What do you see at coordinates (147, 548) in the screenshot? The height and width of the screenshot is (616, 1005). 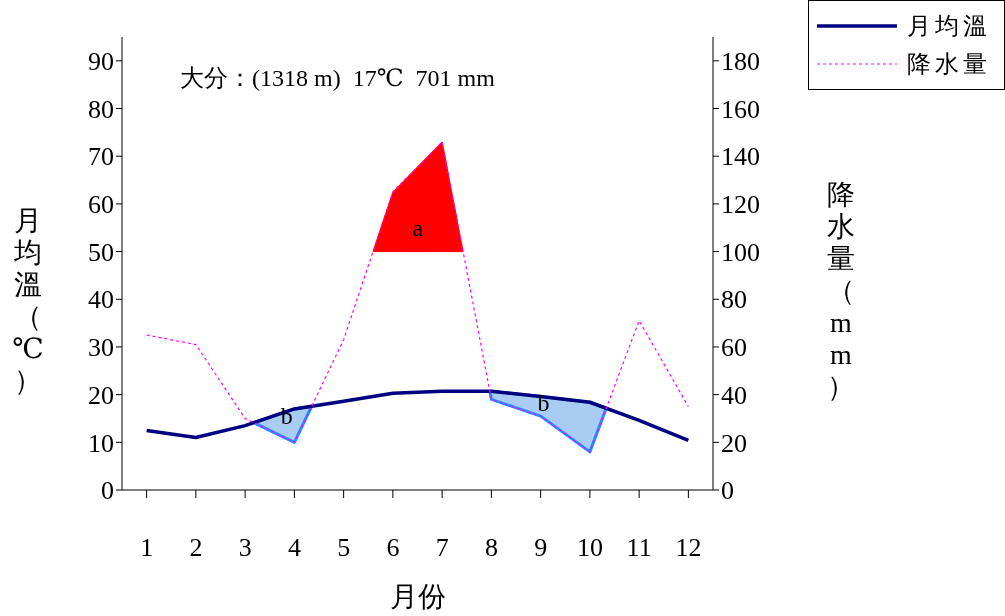 I see `x-tick-label: 1` at bounding box center [147, 548].